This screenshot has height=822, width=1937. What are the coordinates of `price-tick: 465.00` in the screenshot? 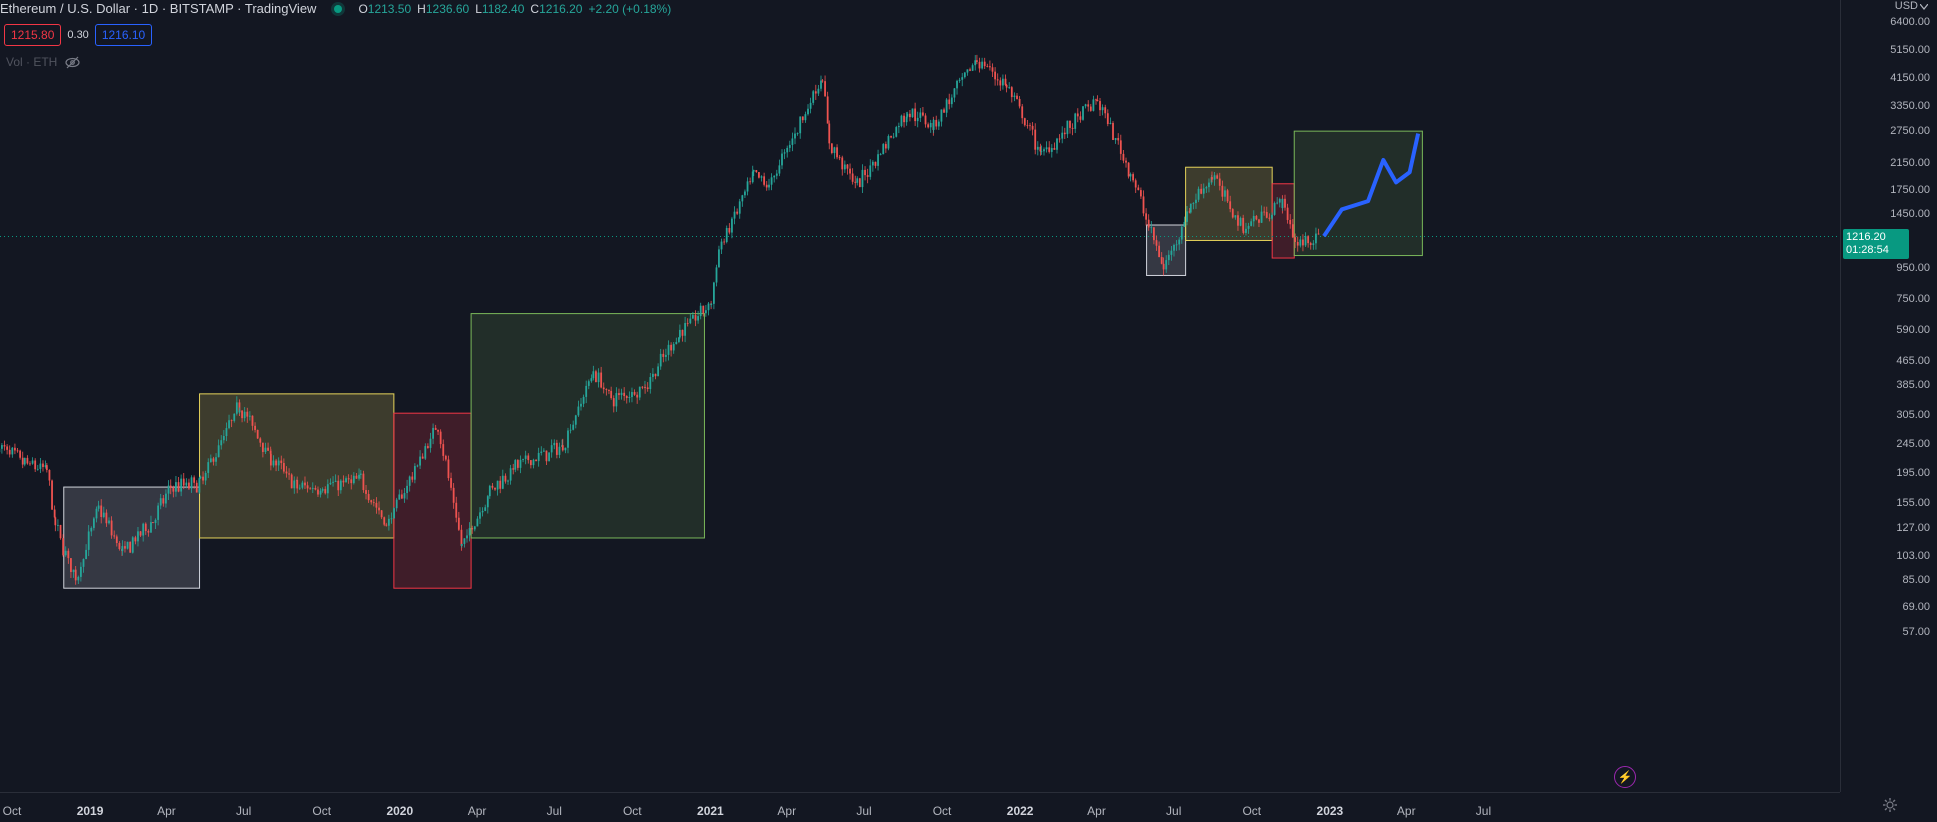 It's located at (1913, 361).